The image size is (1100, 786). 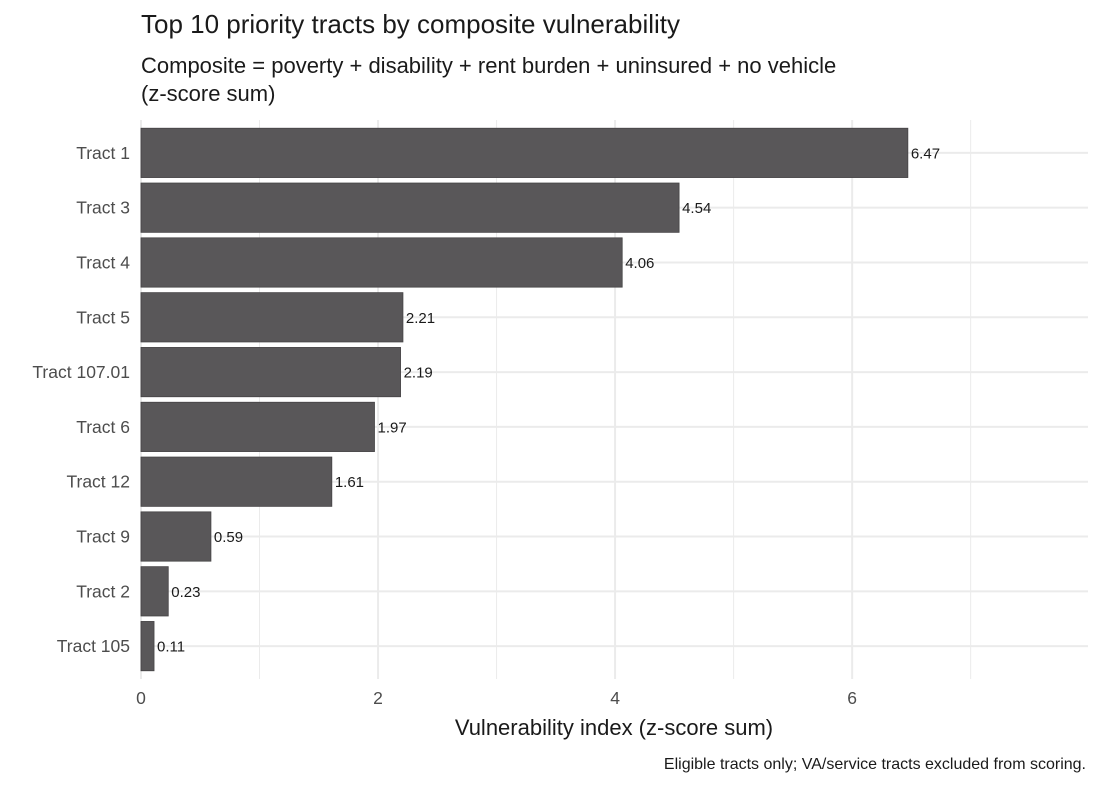 I want to click on x-axis-title: Vulnerability index (z-score sum), so click(x=614, y=727).